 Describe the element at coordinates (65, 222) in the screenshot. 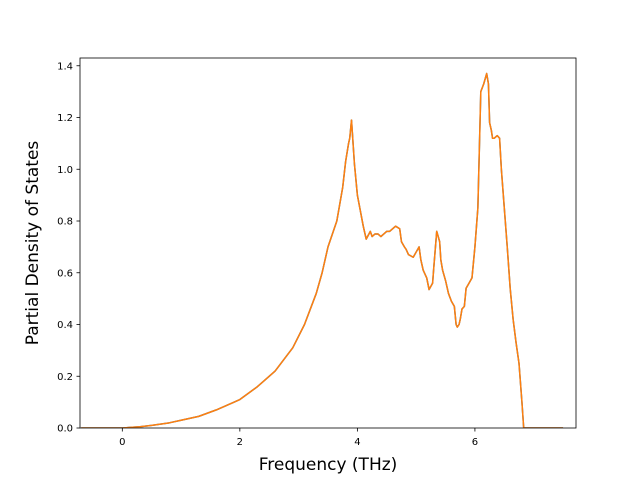

I see `y-tick-label: 0.8` at that location.